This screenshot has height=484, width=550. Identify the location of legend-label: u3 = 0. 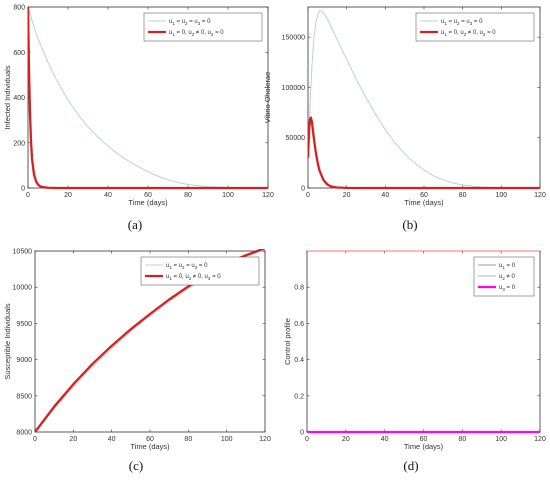
(507, 288).